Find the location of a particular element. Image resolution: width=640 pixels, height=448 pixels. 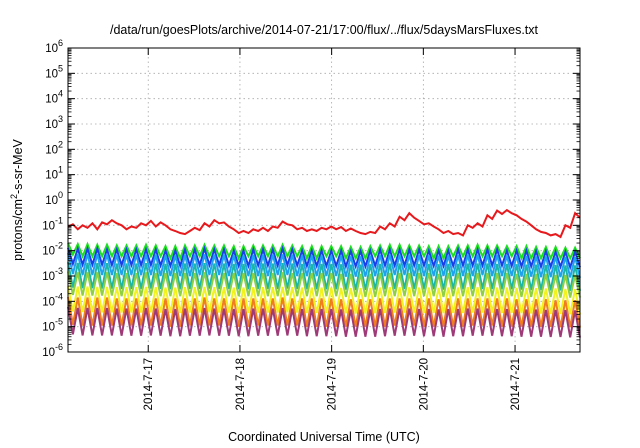

y-tick-label: 10⁻⁴ is located at coordinates (52, 299).